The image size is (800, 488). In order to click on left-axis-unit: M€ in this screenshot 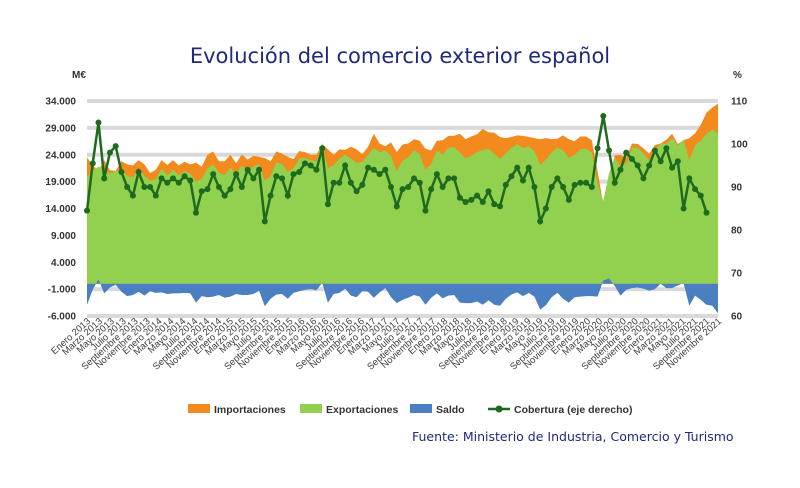, I will do `click(79, 75)`.